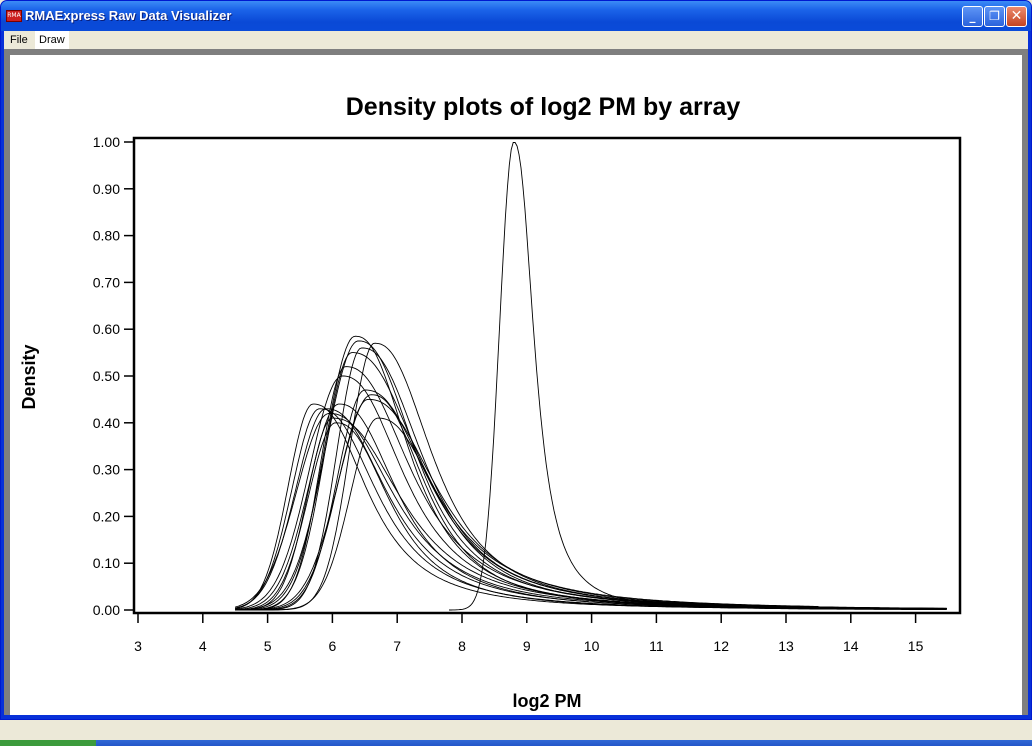  What do you see at coordinates (19, 40) in the screenshot?
I see `menu-file: File` at bounding box center [19, 40].